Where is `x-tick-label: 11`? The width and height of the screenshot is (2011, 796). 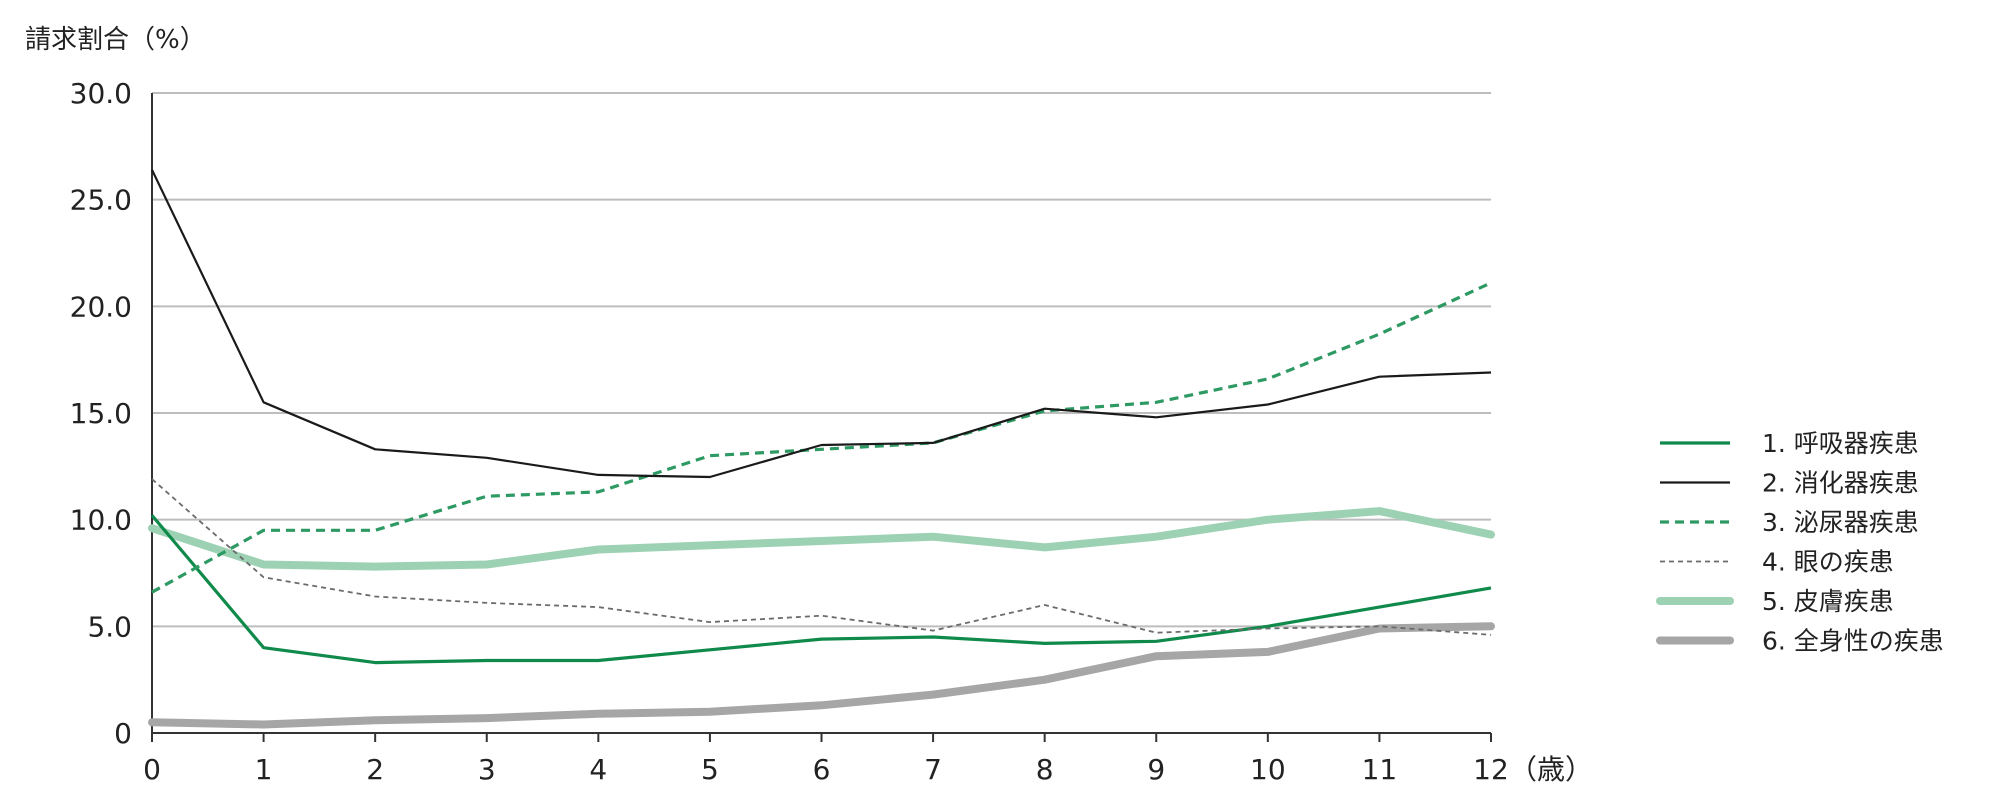
x-tick-label: 11 is located at coordinates (1380, 769).